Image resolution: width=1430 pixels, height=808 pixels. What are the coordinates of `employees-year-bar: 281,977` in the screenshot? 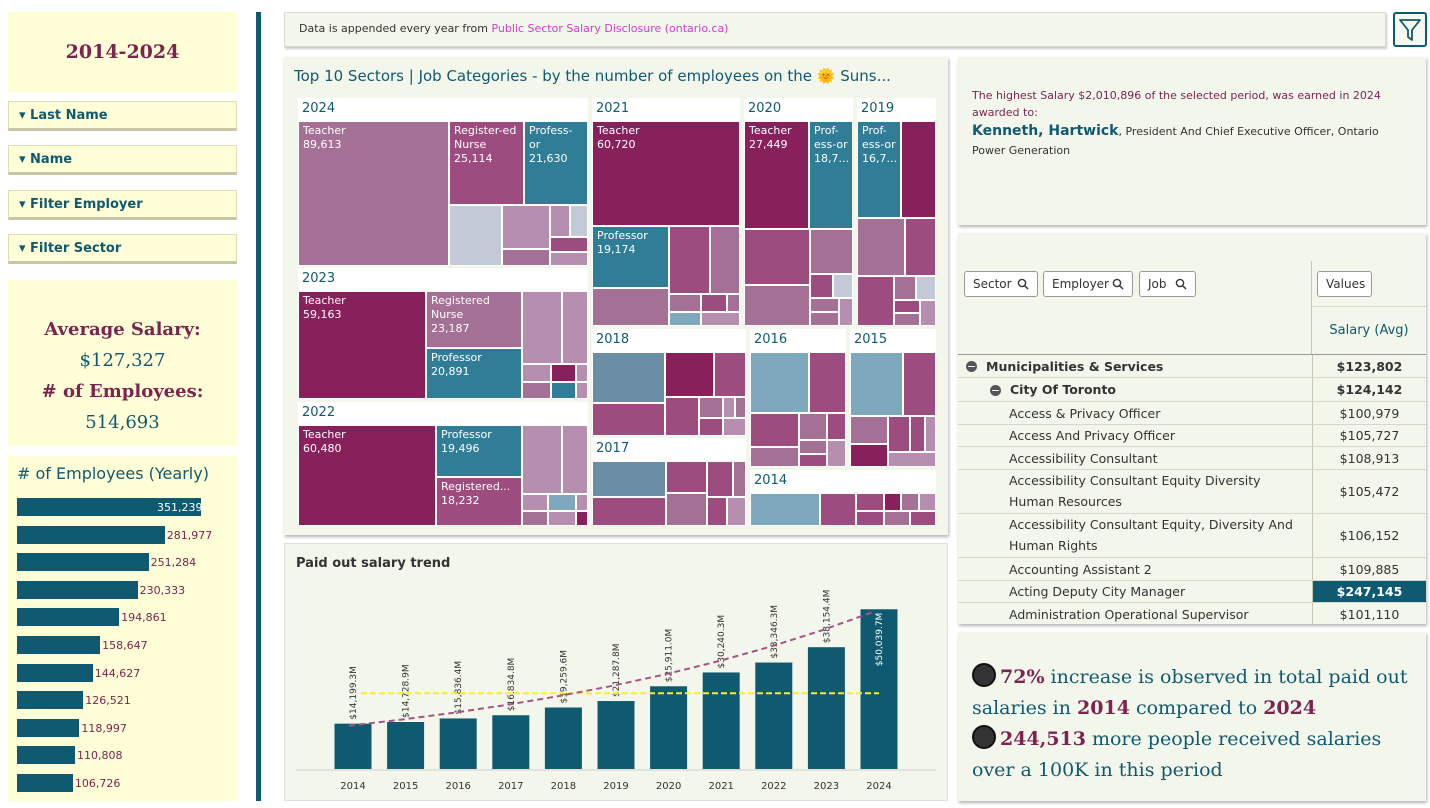 It's located at (114, 534).